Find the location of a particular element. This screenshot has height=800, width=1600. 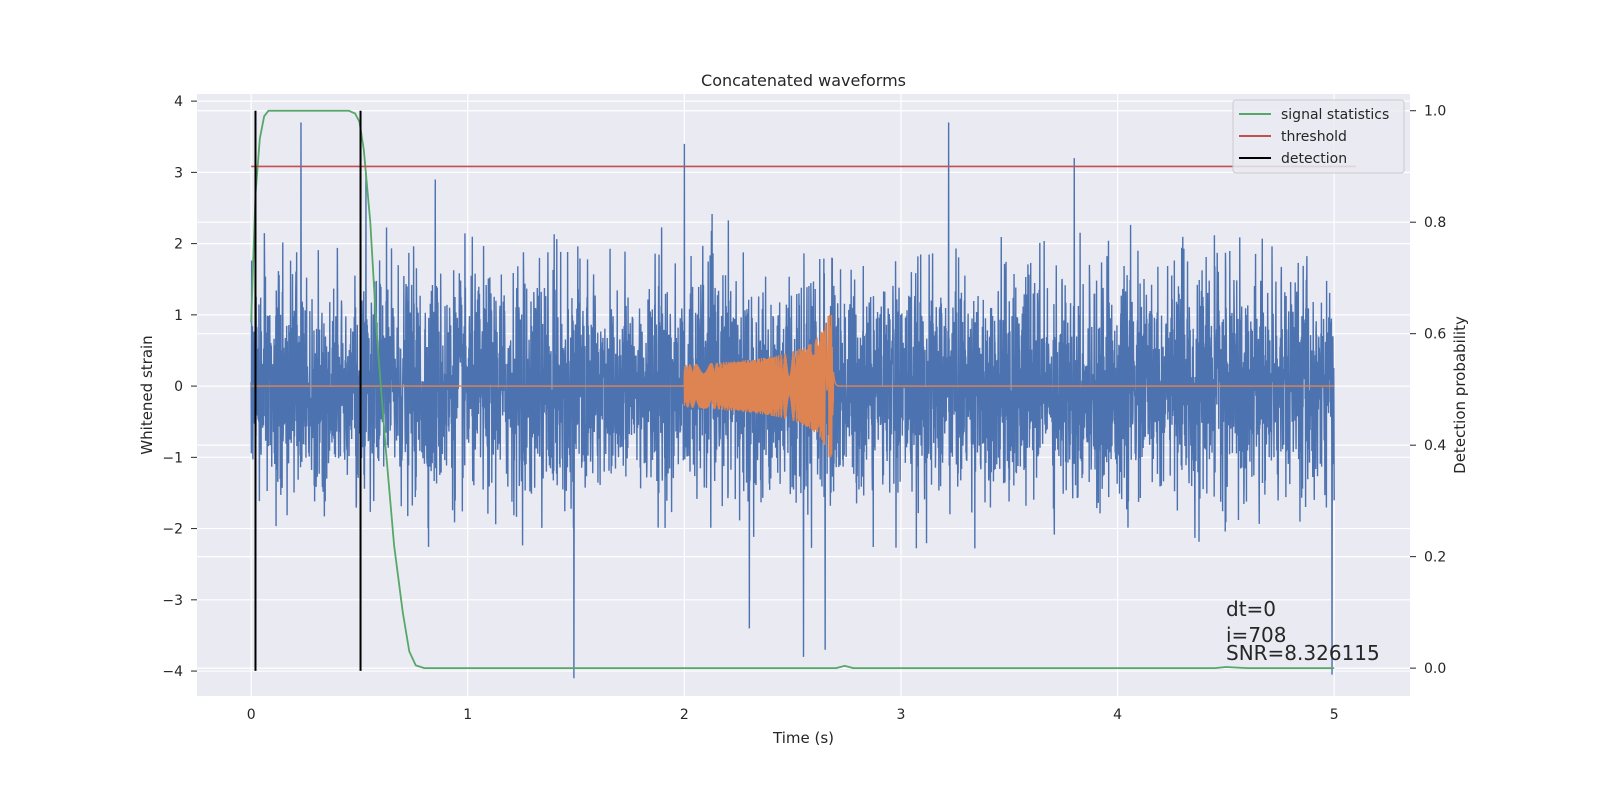

x-tick-label: 0 is located at coordinates (251, 715).